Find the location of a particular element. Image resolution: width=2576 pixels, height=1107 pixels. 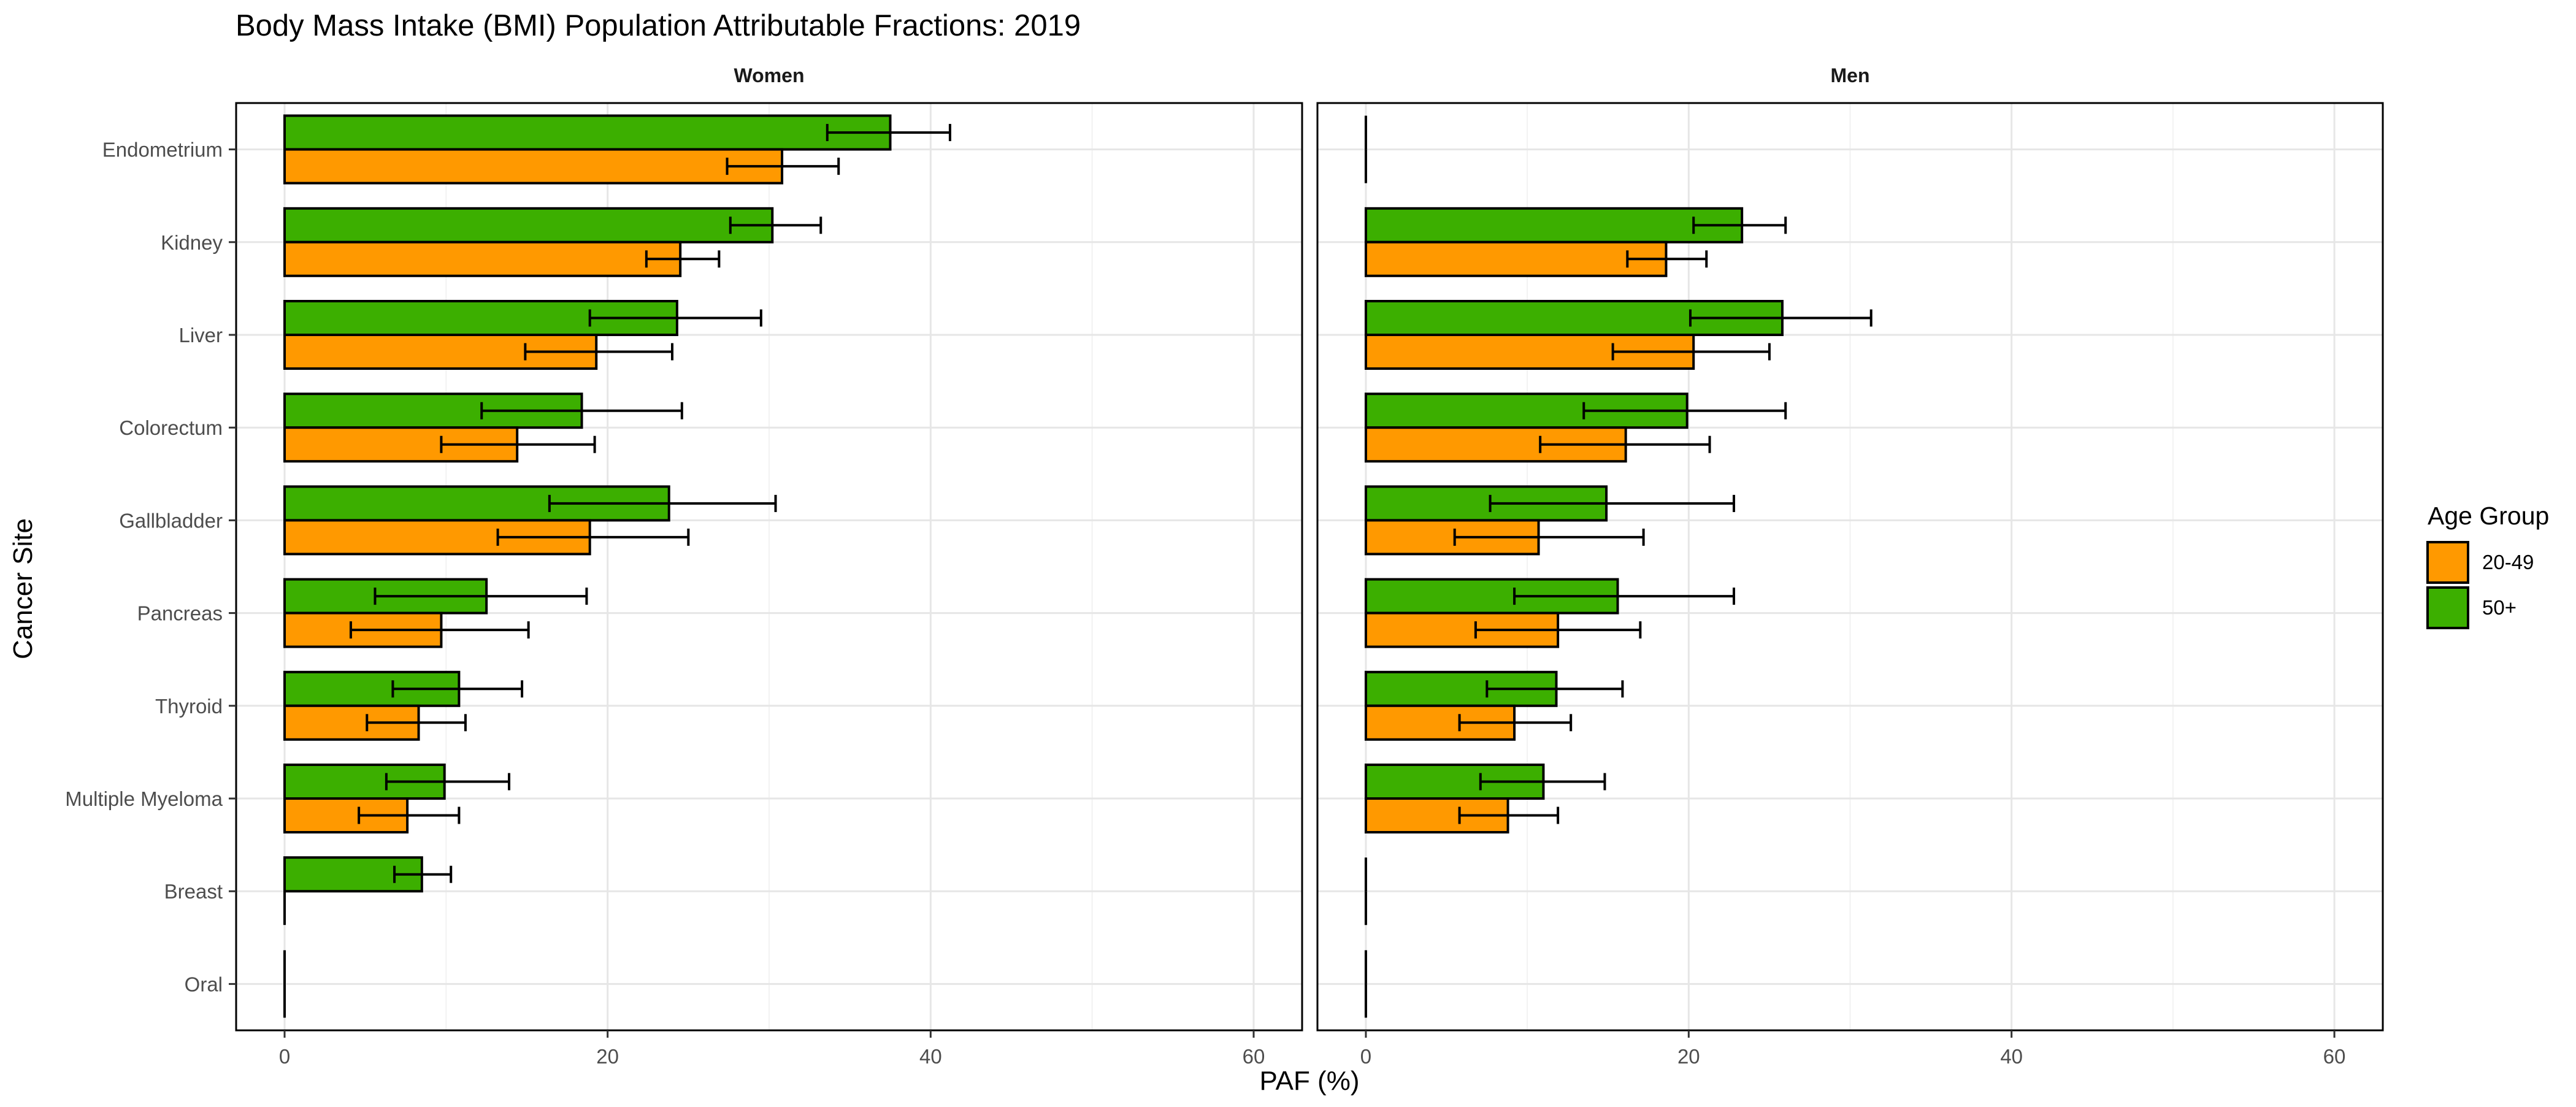

legend-title: Age Group is located at coordinates (2488, 516).